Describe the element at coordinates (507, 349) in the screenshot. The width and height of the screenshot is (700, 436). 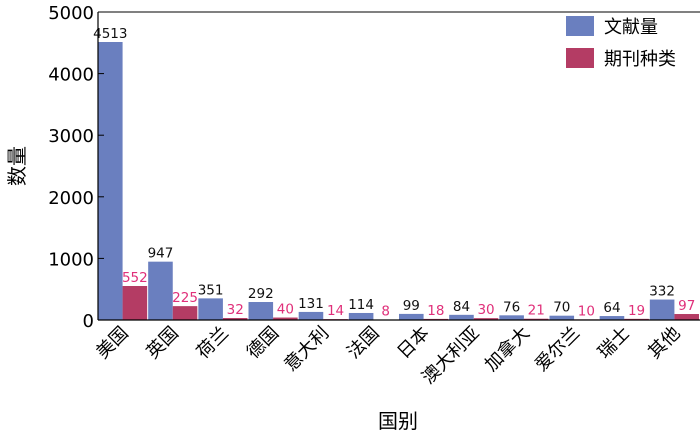
I see `x-tick-label-8: 加拿大` at that location.